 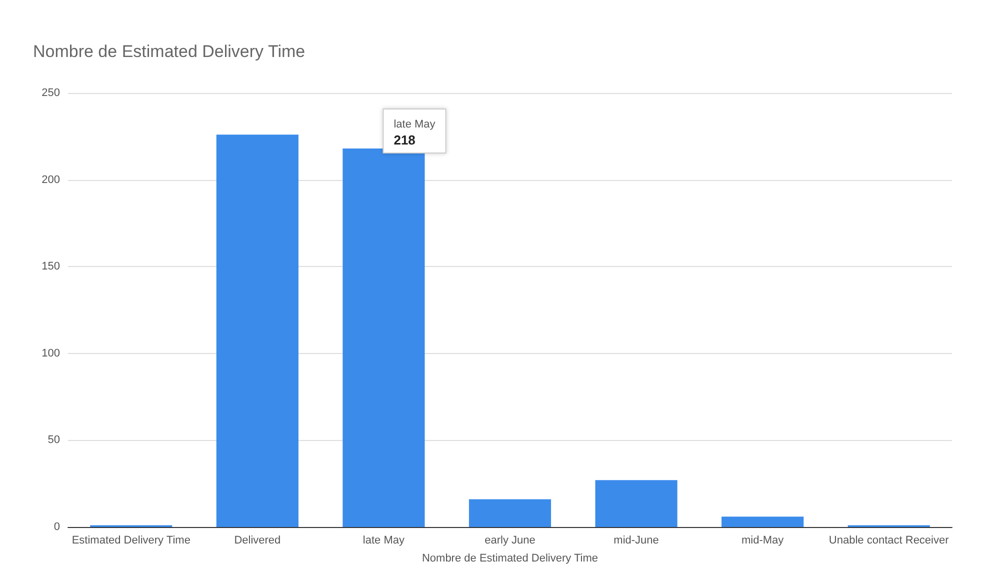 I want to click on y-tick-label: 100, so click(x=51, y=353).